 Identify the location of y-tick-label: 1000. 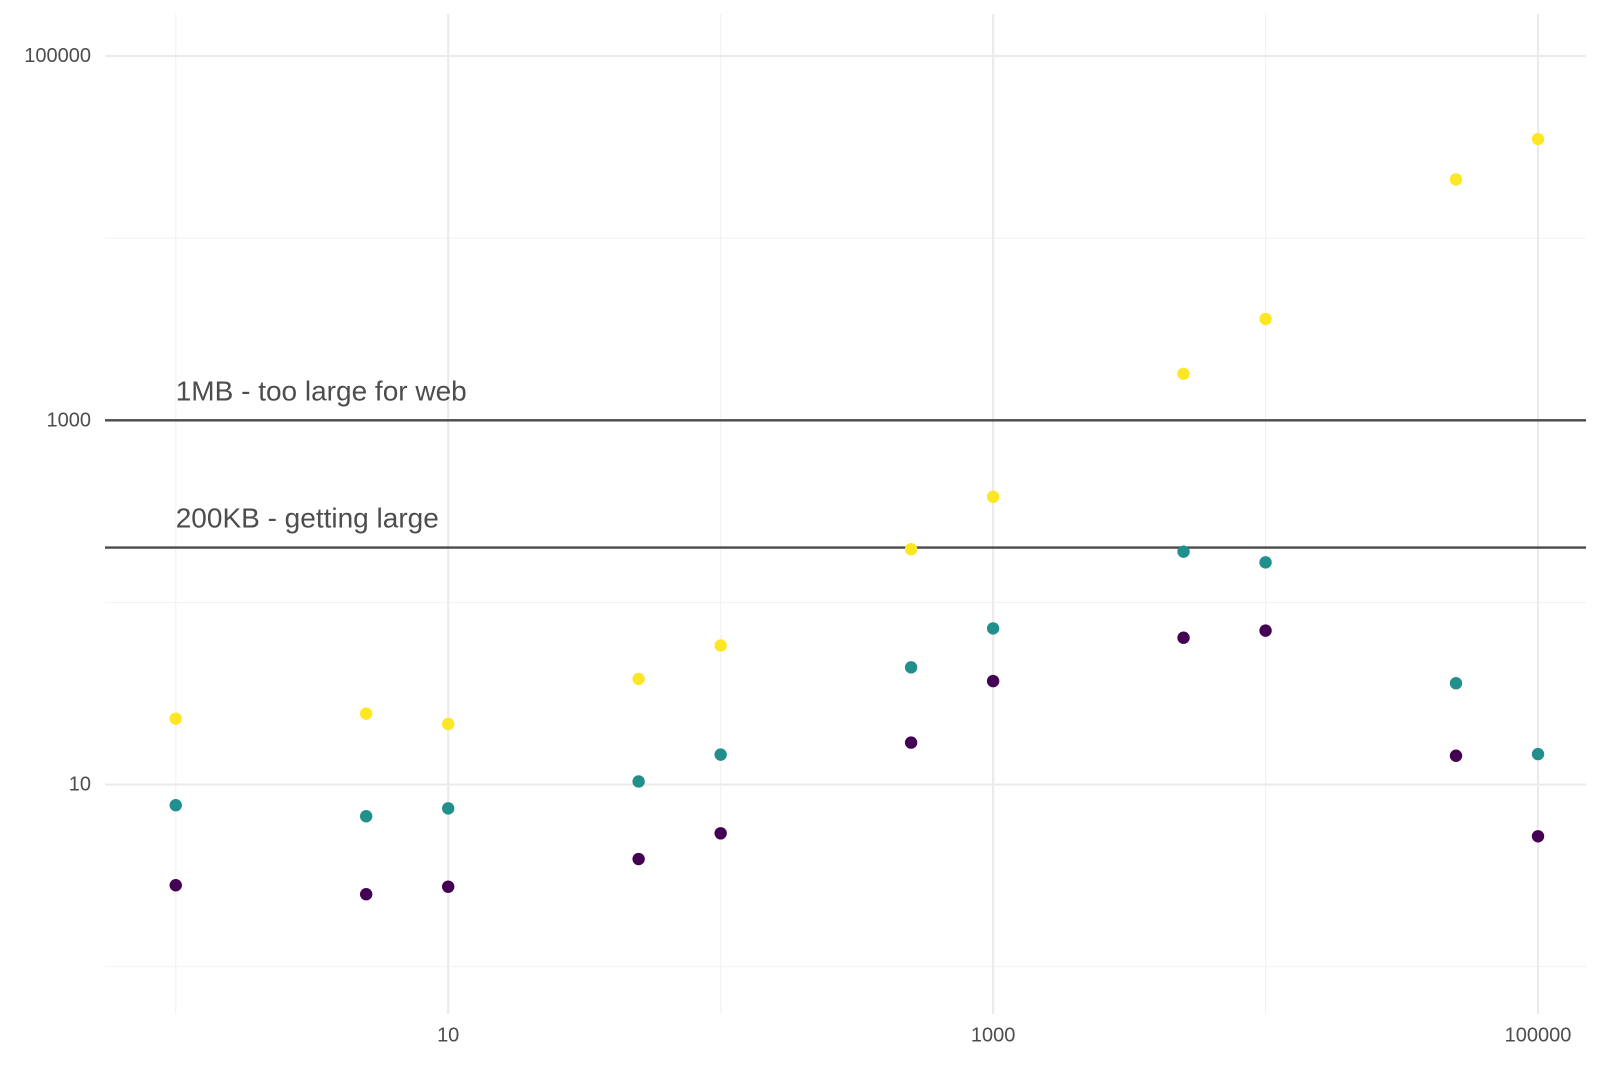
(69, 420).